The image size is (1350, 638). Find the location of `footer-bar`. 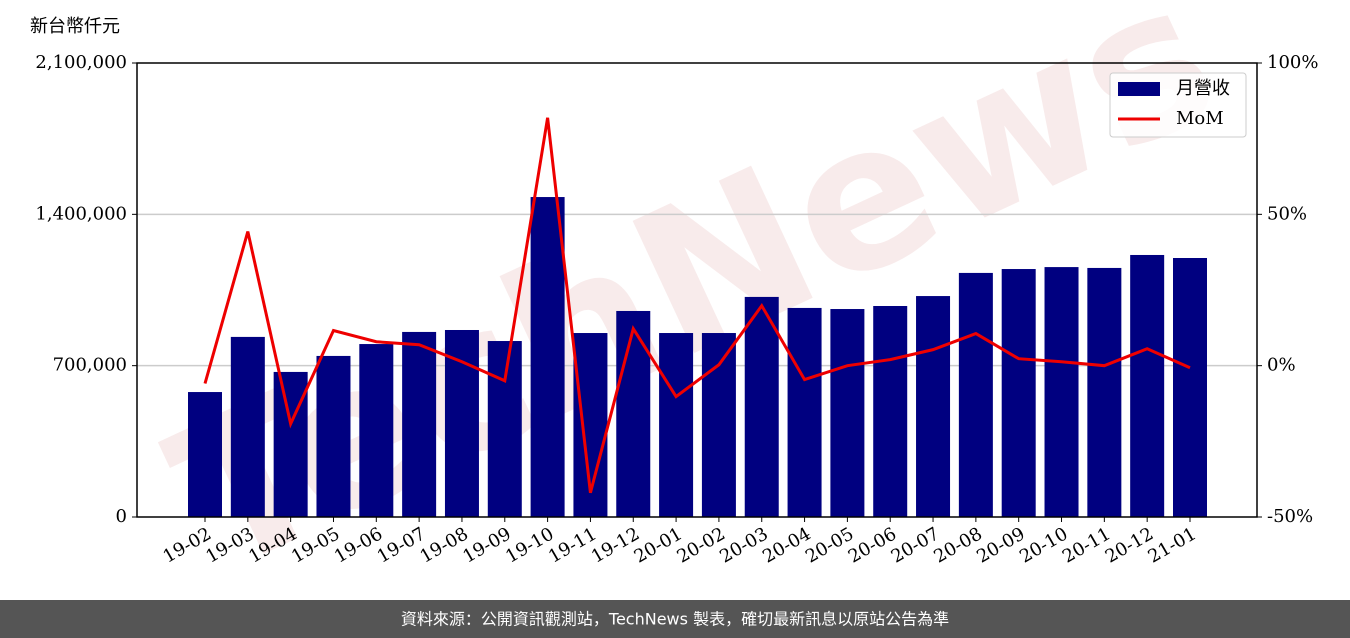

footer-bar is located at coordinates (675, 619).